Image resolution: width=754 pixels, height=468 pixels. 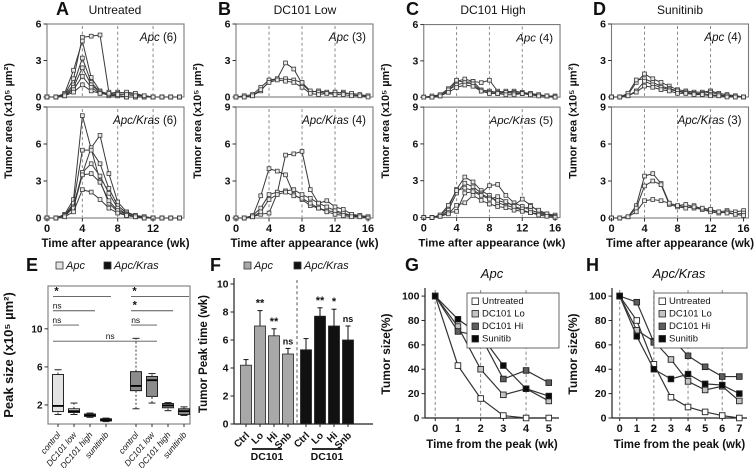 I want to click on category-label: Lo, so click(x=258, y=438).